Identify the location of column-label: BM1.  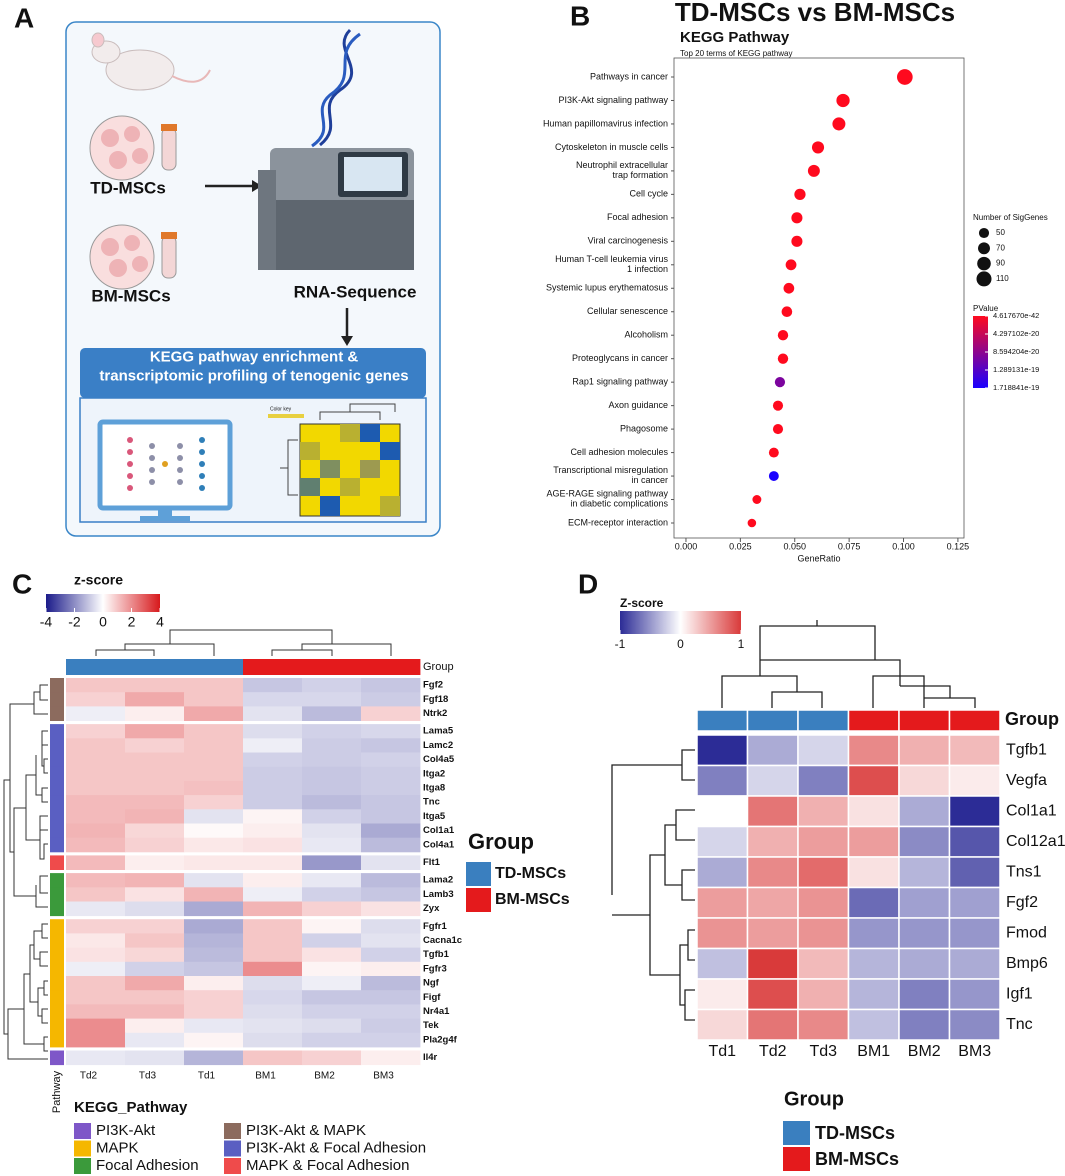
(265, 1076).